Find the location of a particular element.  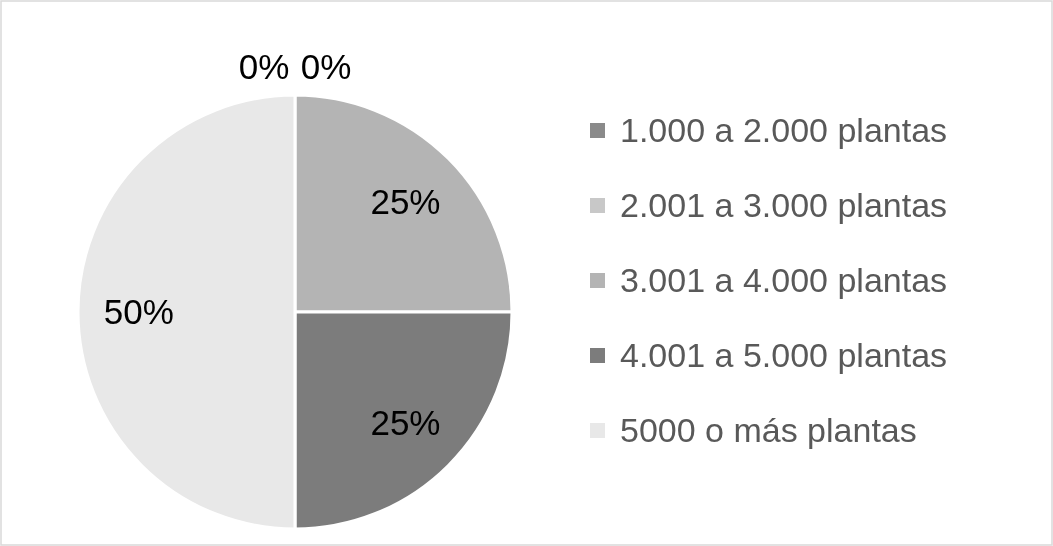

legend-label: 4.001 a 5.000 plantas is located at coordinates (784, 354).